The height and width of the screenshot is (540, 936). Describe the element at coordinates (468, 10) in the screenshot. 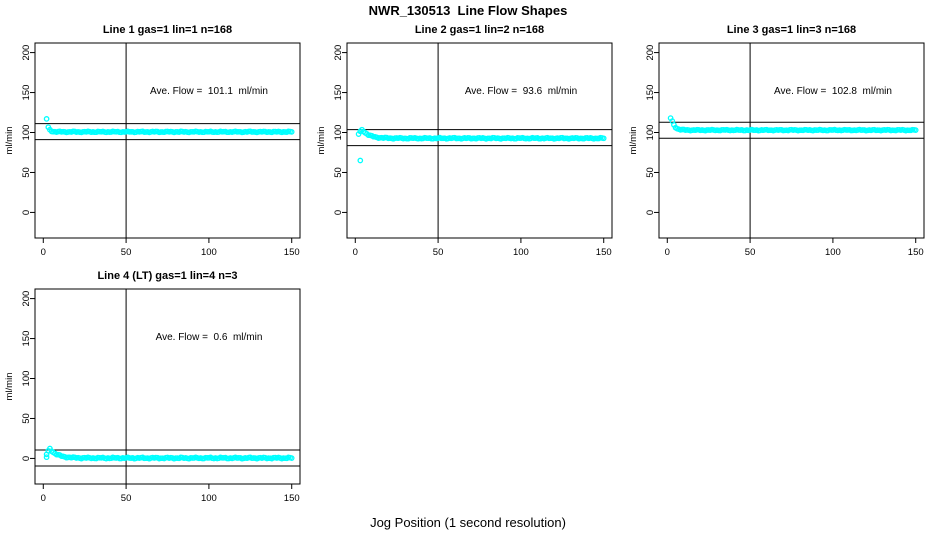

I see `figure-title: NWR_130513 Line Flow Shapes` at that location.